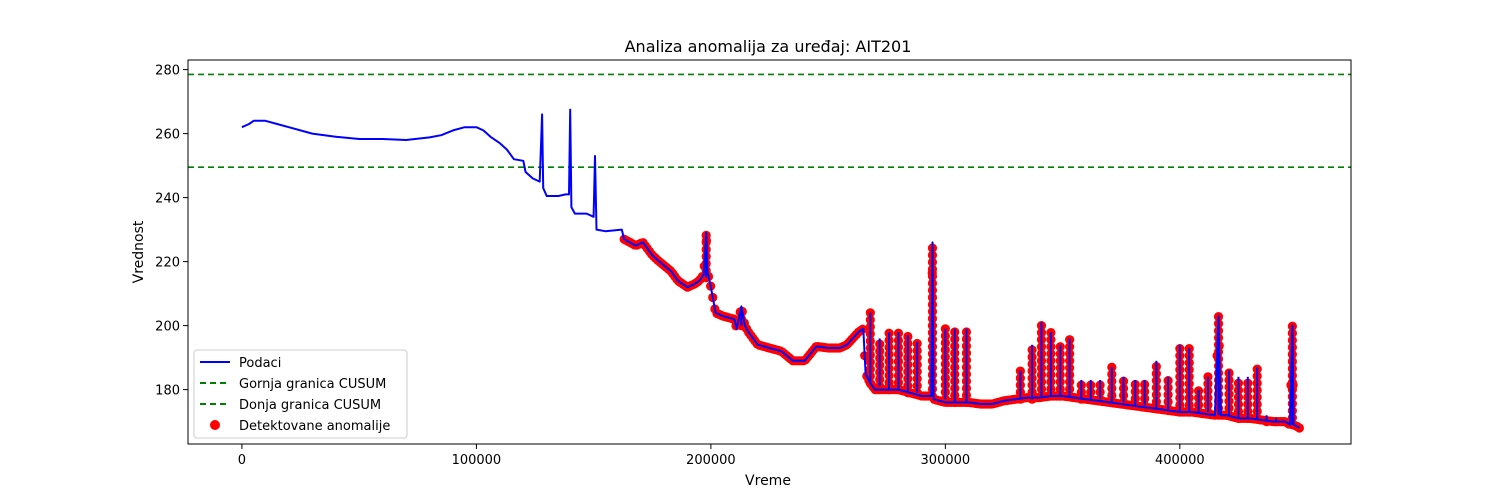 The image size is (1500, 500). What do you see at coordinates (215, 425) in the screenshot?
I see `legend-swatch-anomalies` at bounding box center [215, 425].